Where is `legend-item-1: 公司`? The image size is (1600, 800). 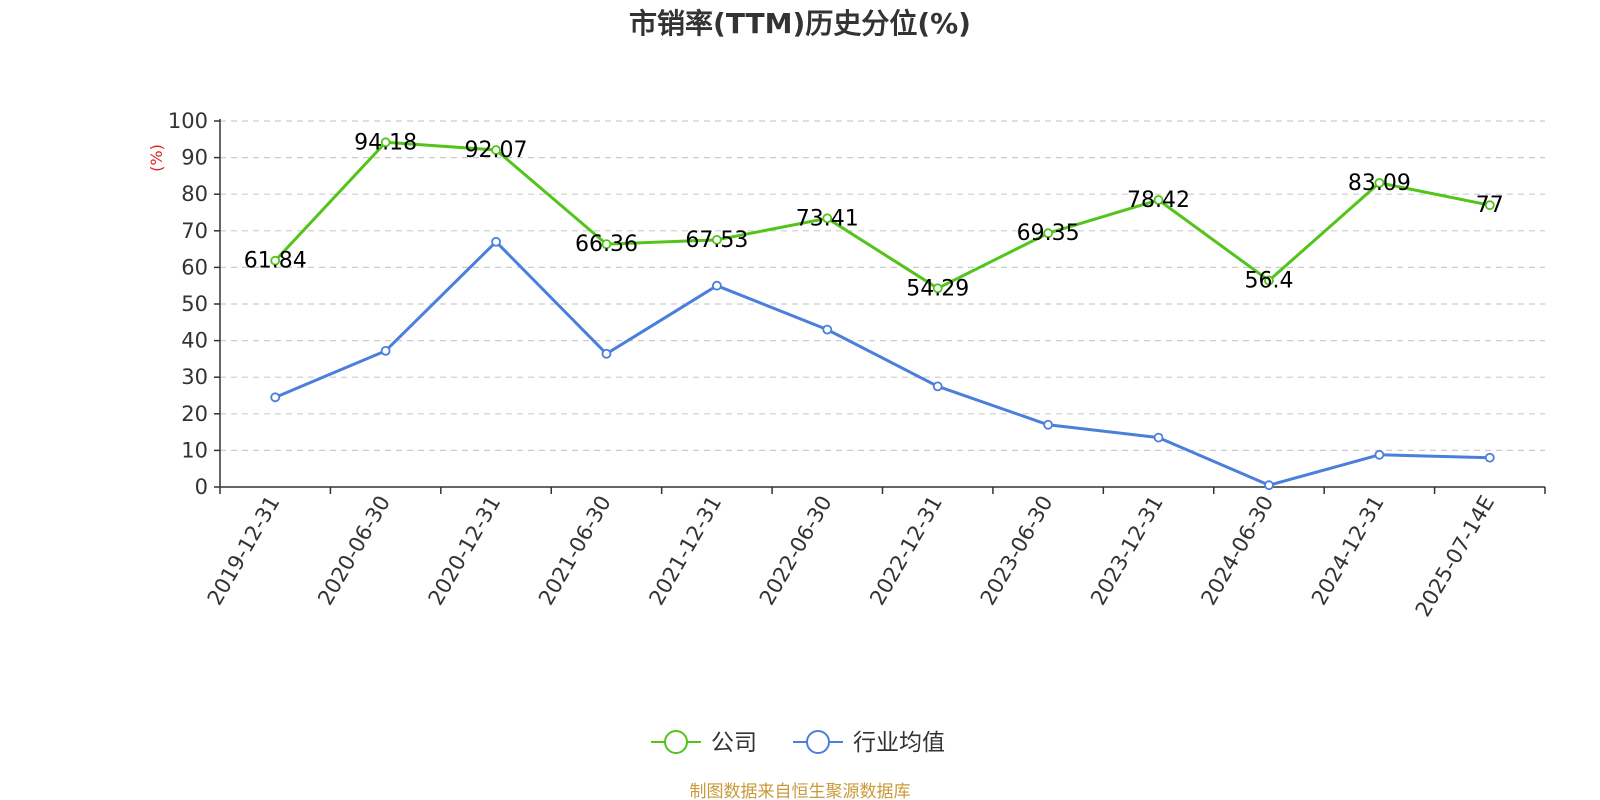 legend-item-1: 公司 is located at coordinates (704, 743).